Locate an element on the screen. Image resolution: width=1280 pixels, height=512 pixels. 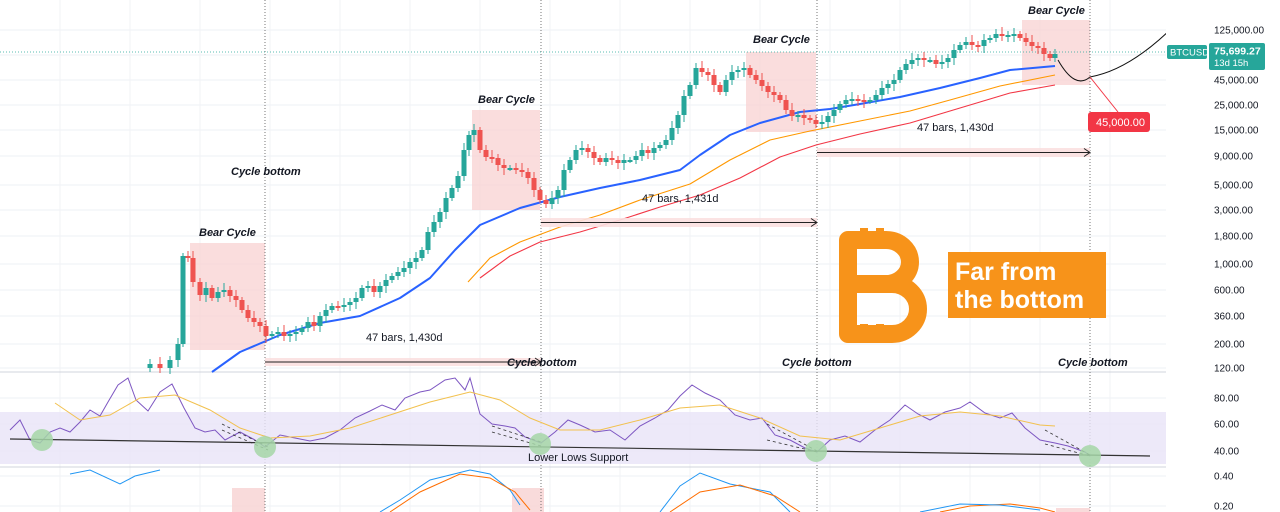
banner-line-2: the bottom is located at coordinates (1019, 300).